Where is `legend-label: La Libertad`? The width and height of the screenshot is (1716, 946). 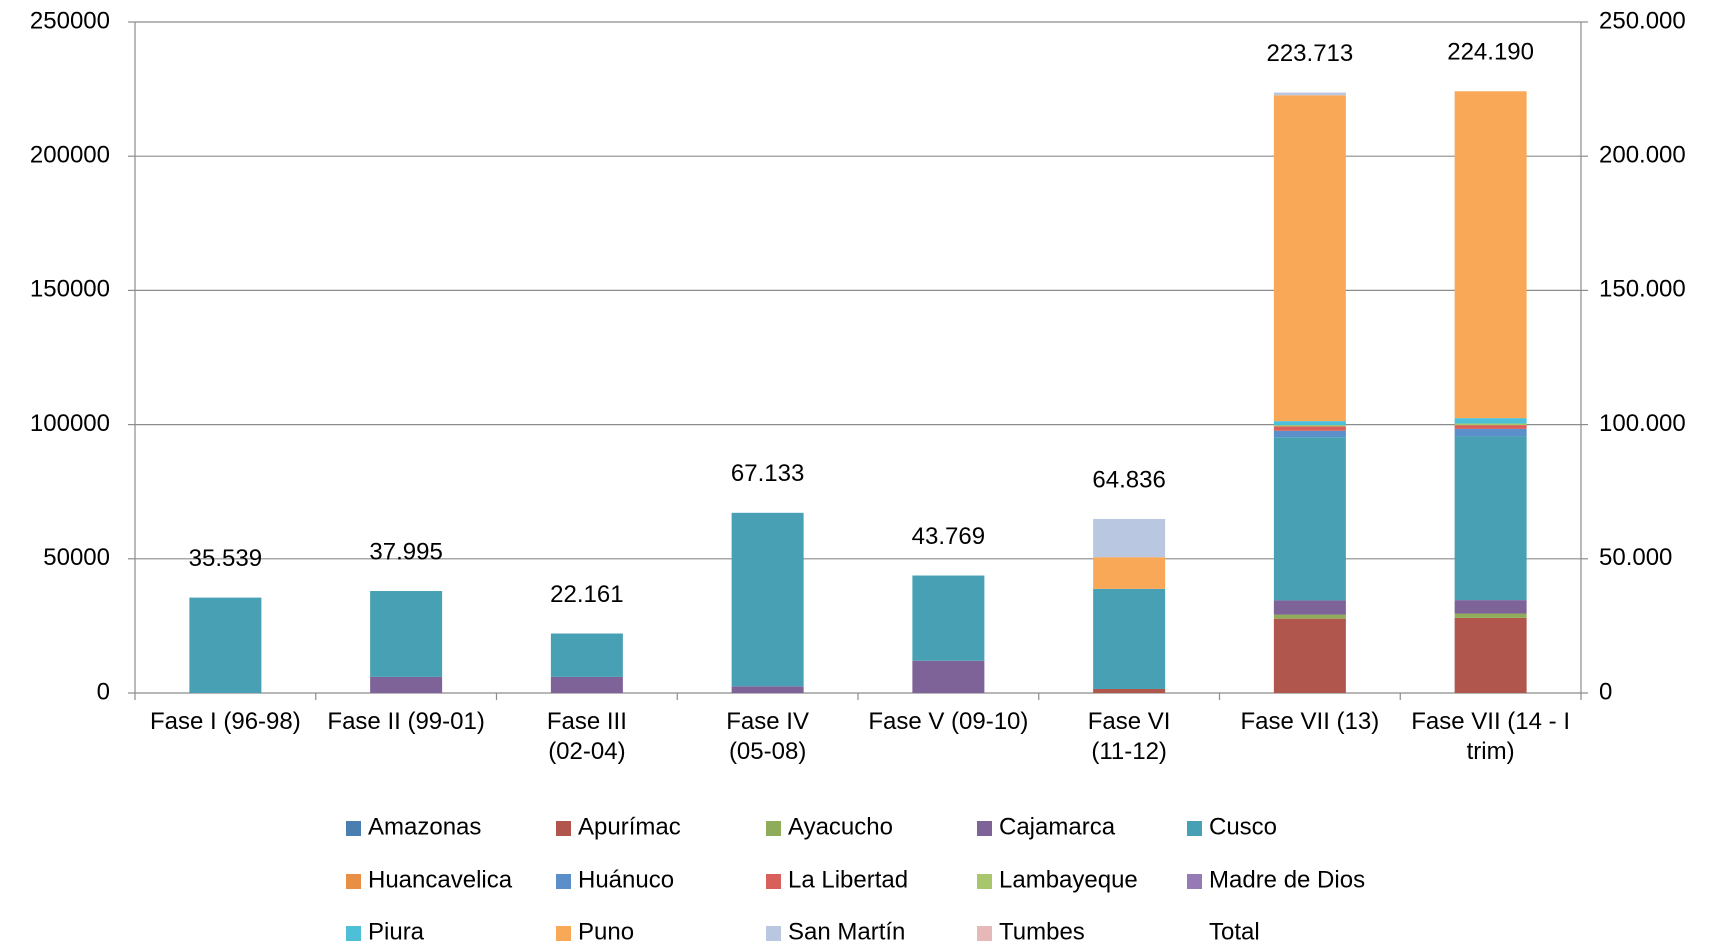 legend-label: La Libertad is located at coordinates (848, 879).